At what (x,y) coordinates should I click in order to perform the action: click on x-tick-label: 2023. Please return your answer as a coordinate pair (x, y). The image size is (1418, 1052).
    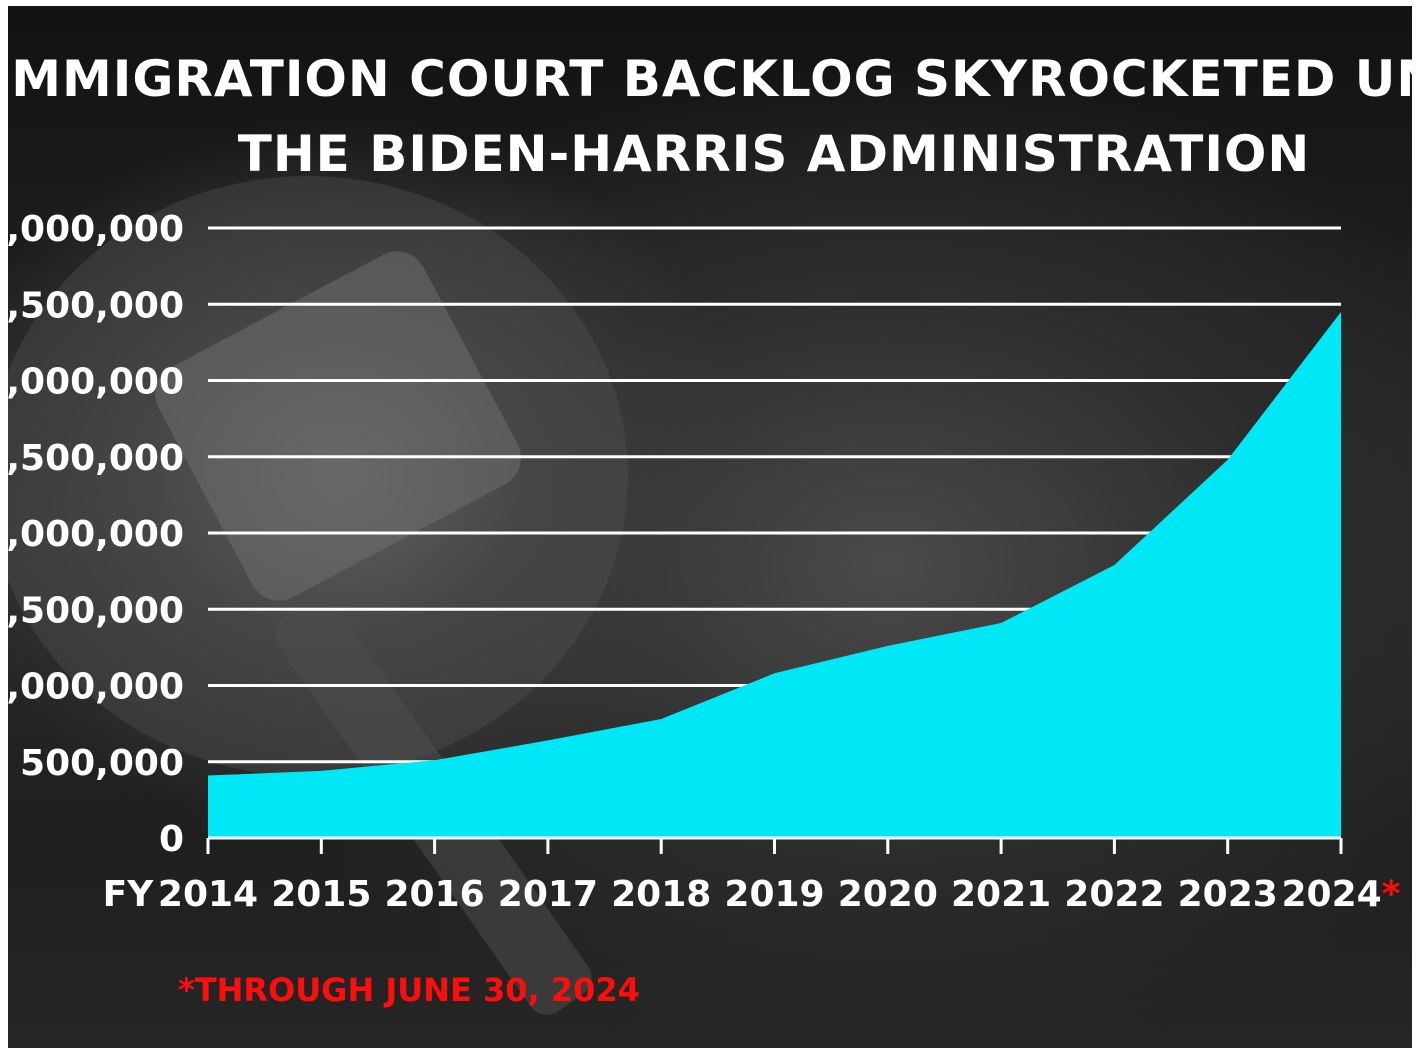
    Looking at the image, I should click on (1228, 894).